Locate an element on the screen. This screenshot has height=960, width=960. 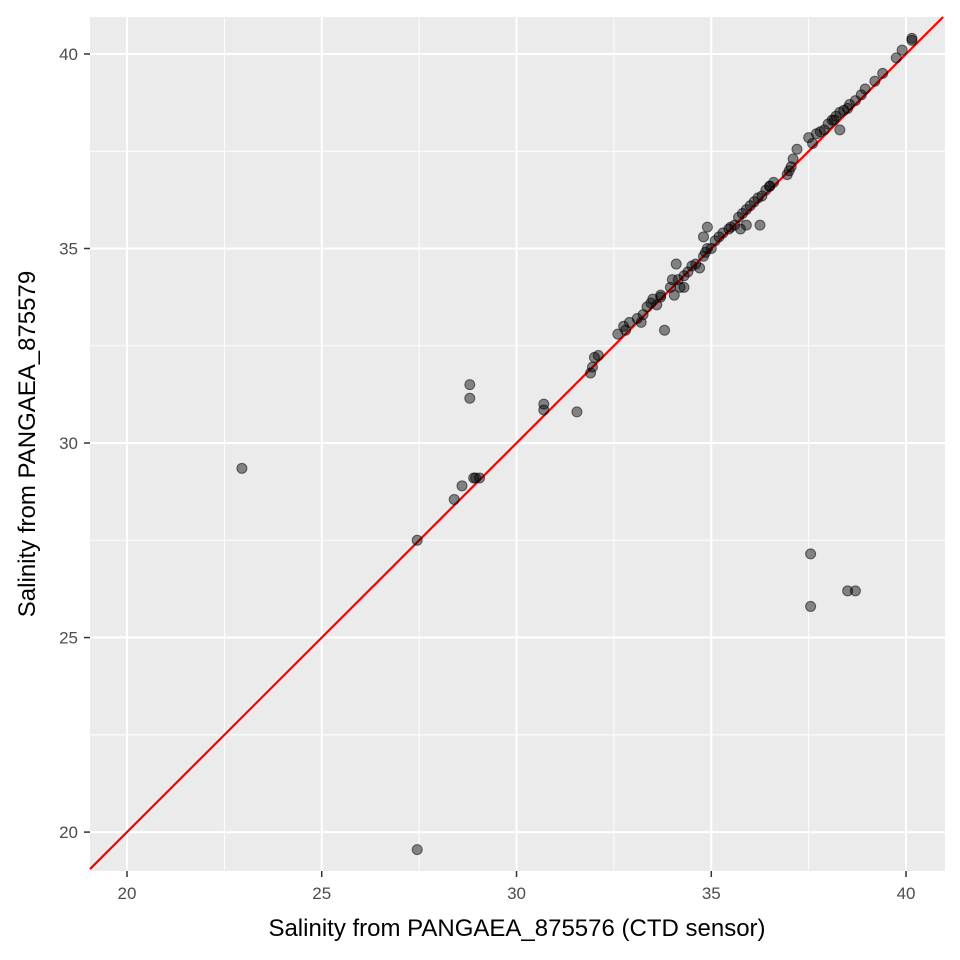
x-tick-label: 30 is located at coordinates (516, 893).